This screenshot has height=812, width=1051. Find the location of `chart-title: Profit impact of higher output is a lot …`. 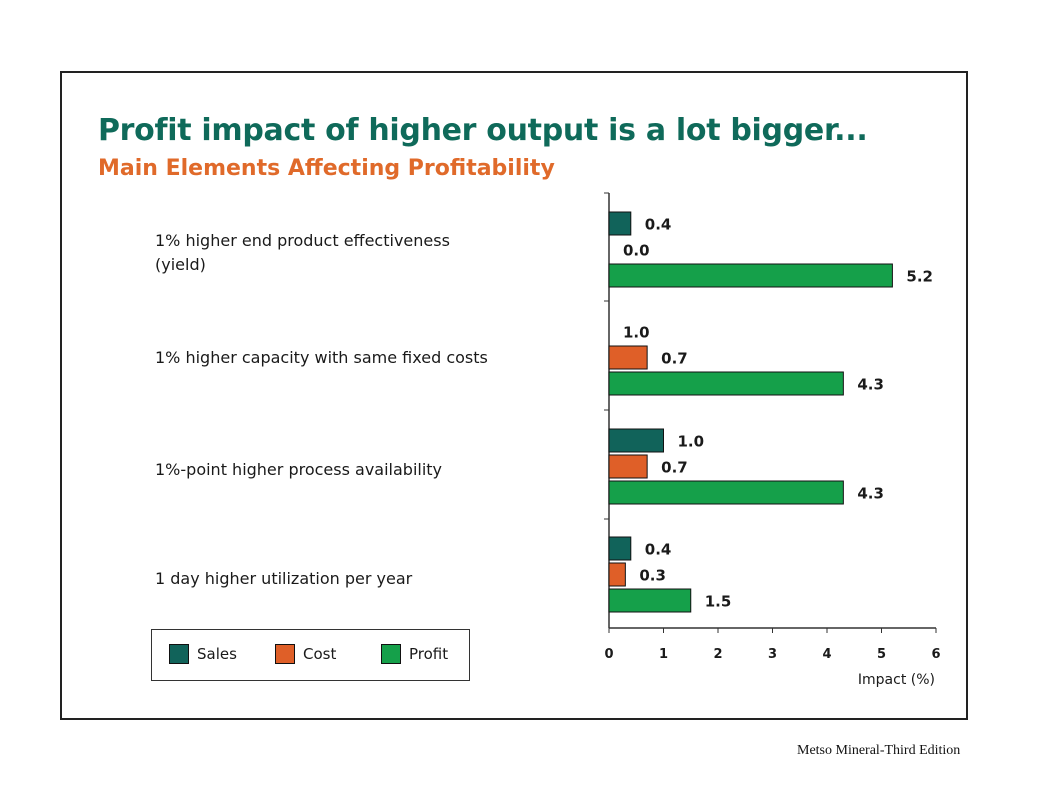

chart-title: Profit impact of higher output is a lot … is located at coordinates (483, 130).